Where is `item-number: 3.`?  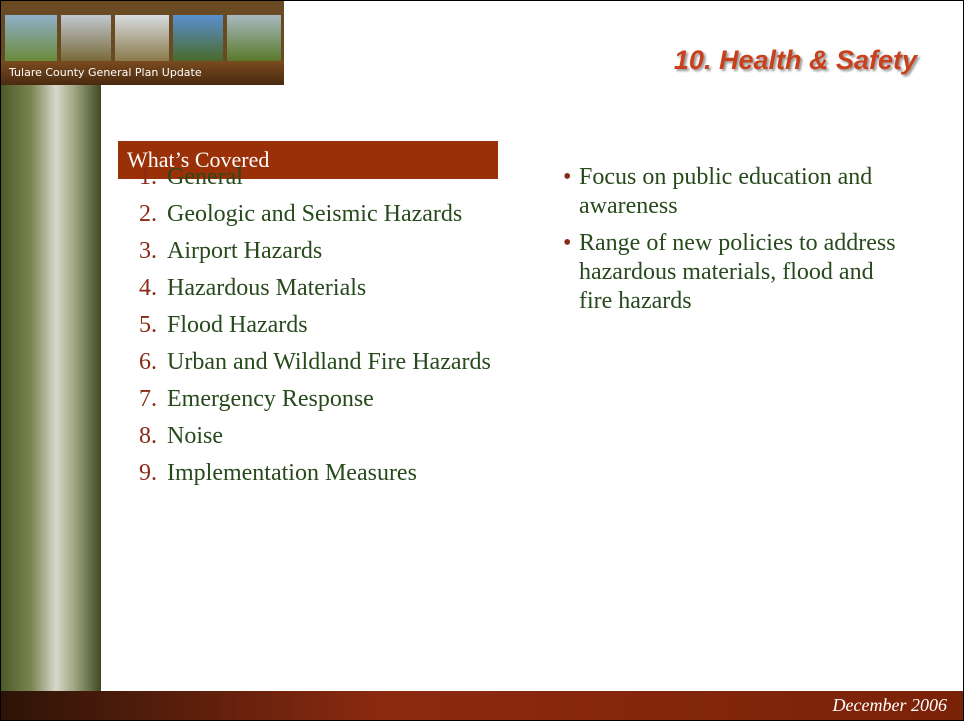 item-number: 3. is located at coordinates (148, 251).